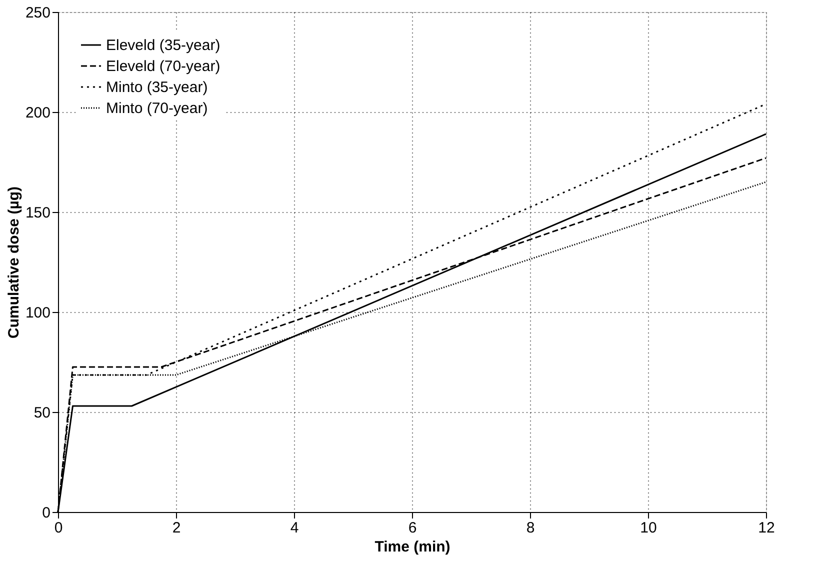  I want to click on y-tick-label: 200, so click(37, 113).